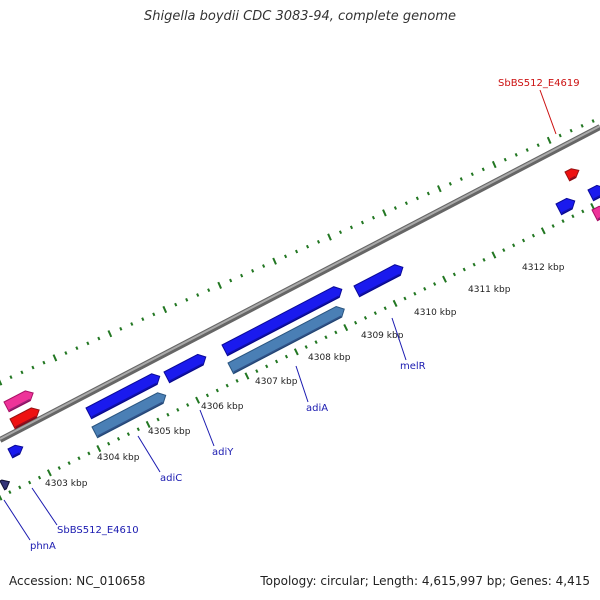 The height and width of the screenshot is (600, 600). Describe the element at coordinates (565, 206) in the screenshot. I see `gene-blue-right` at that location.